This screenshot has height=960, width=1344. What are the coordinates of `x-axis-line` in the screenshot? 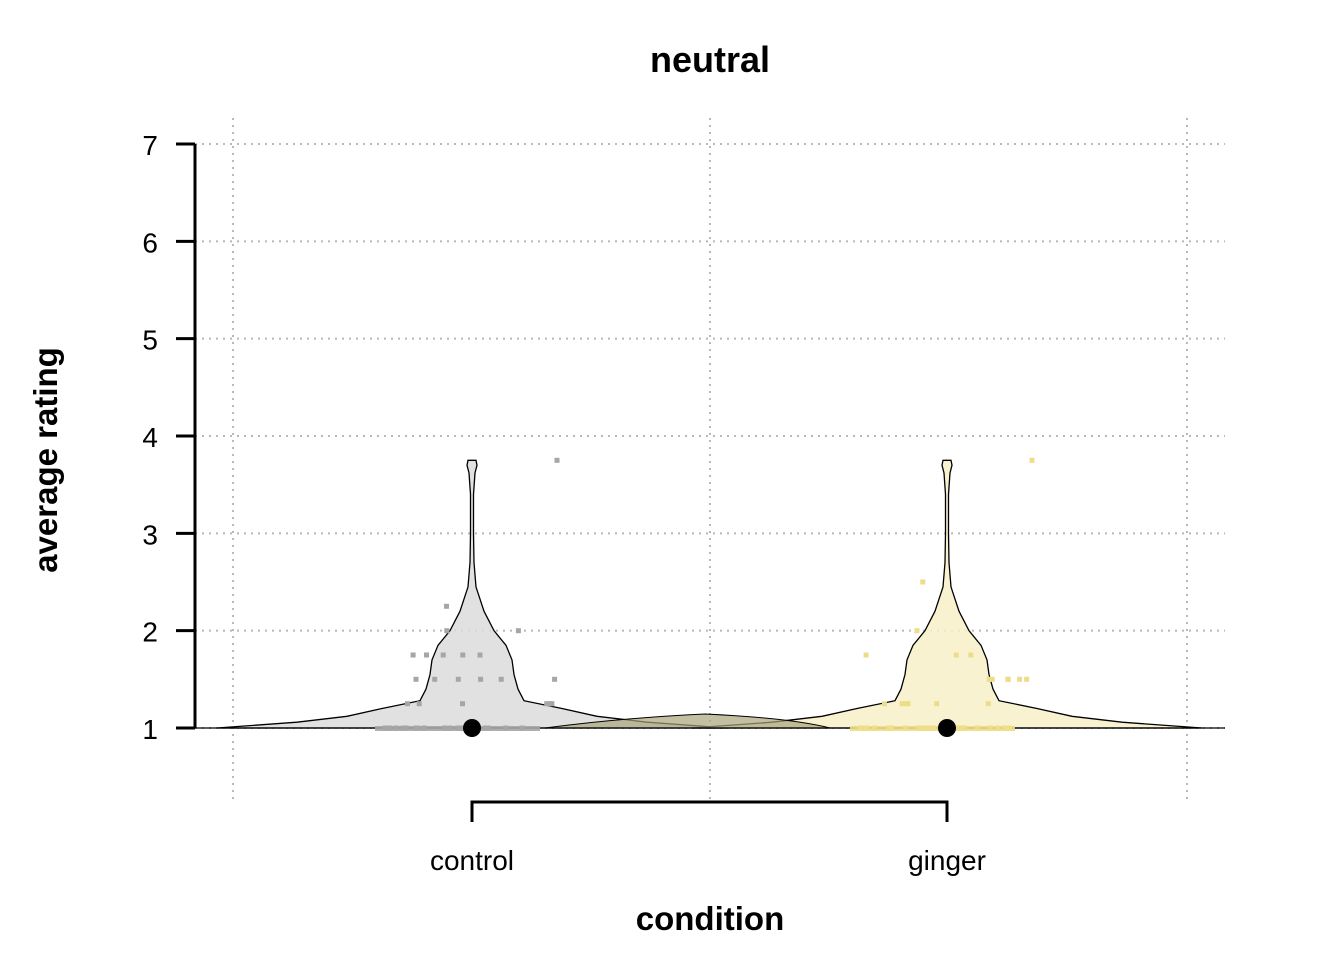 It's located at (709, 811).